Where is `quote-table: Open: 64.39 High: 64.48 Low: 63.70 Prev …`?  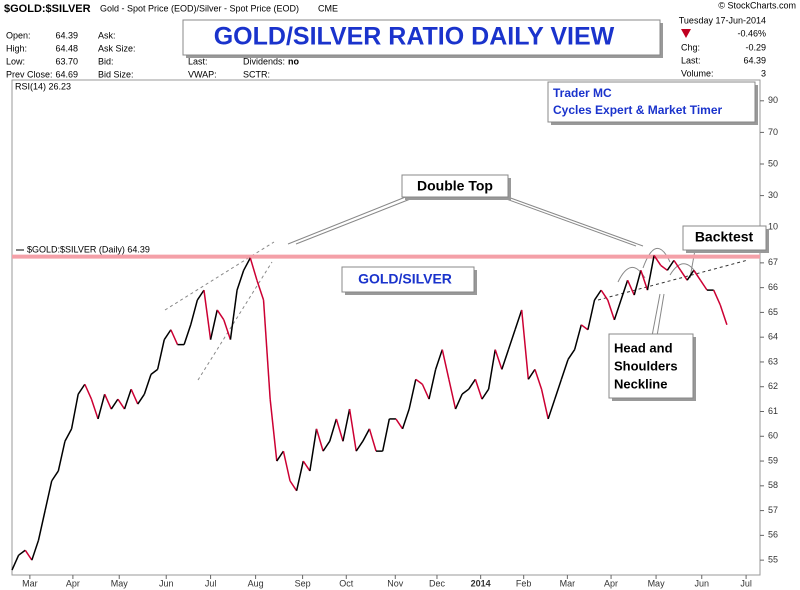 quote-table: Open: 64.39 High: 64.48 Low: 63.70 Prev … is located at coordinates (386, 47).